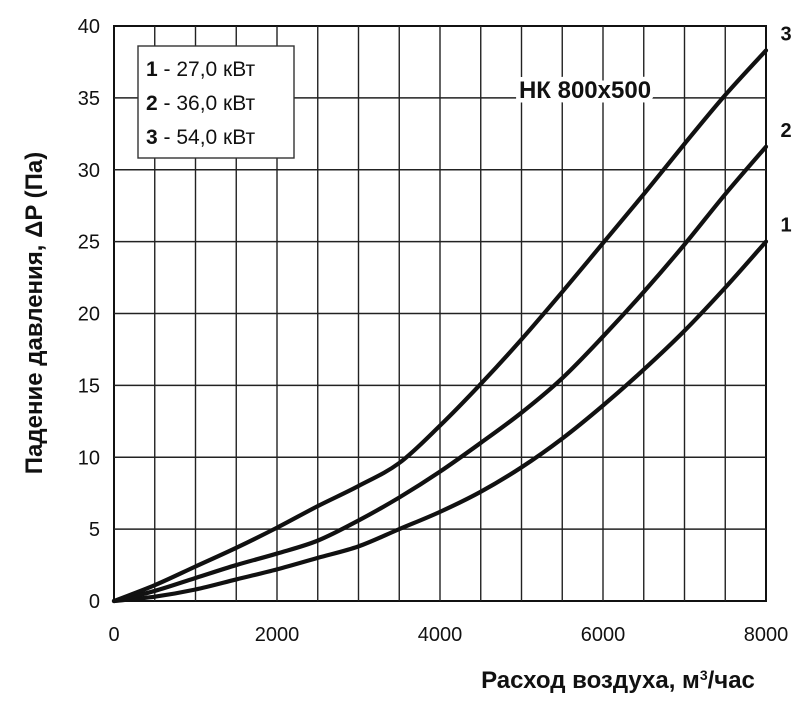 The height and width of the screenshot is (715, 800). I want to click on y-tick-label: 10, so click(89, 458).